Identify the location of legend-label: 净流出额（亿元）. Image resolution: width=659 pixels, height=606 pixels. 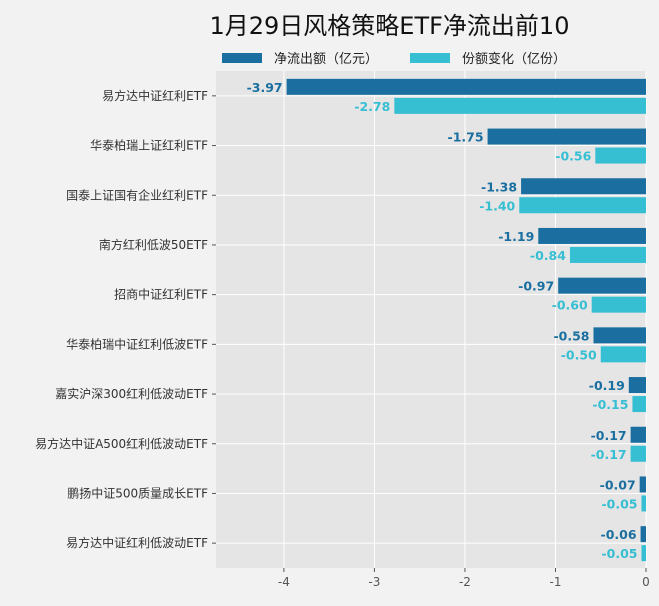
(326, 59).